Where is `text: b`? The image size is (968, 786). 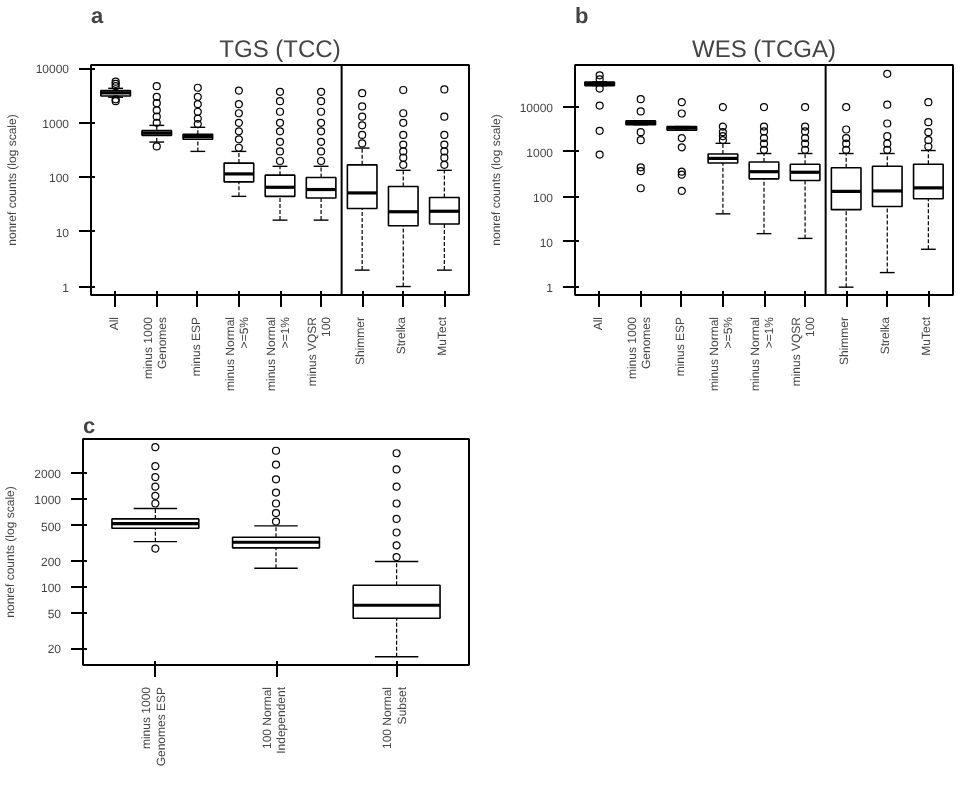 text: b is located at coordinates (582, 17).